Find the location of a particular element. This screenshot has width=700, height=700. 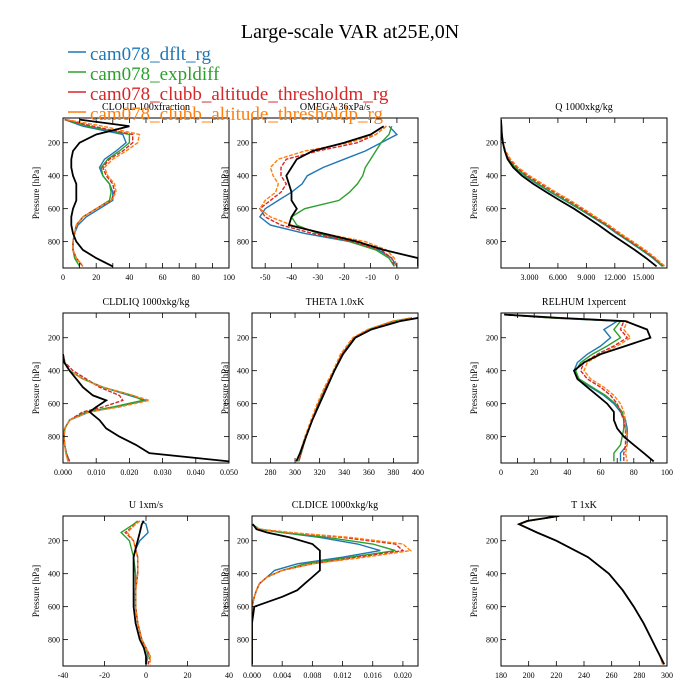

legend-label: cam078_clubb_altitude_thresholdm_rg is located at coordinates (239, 94).